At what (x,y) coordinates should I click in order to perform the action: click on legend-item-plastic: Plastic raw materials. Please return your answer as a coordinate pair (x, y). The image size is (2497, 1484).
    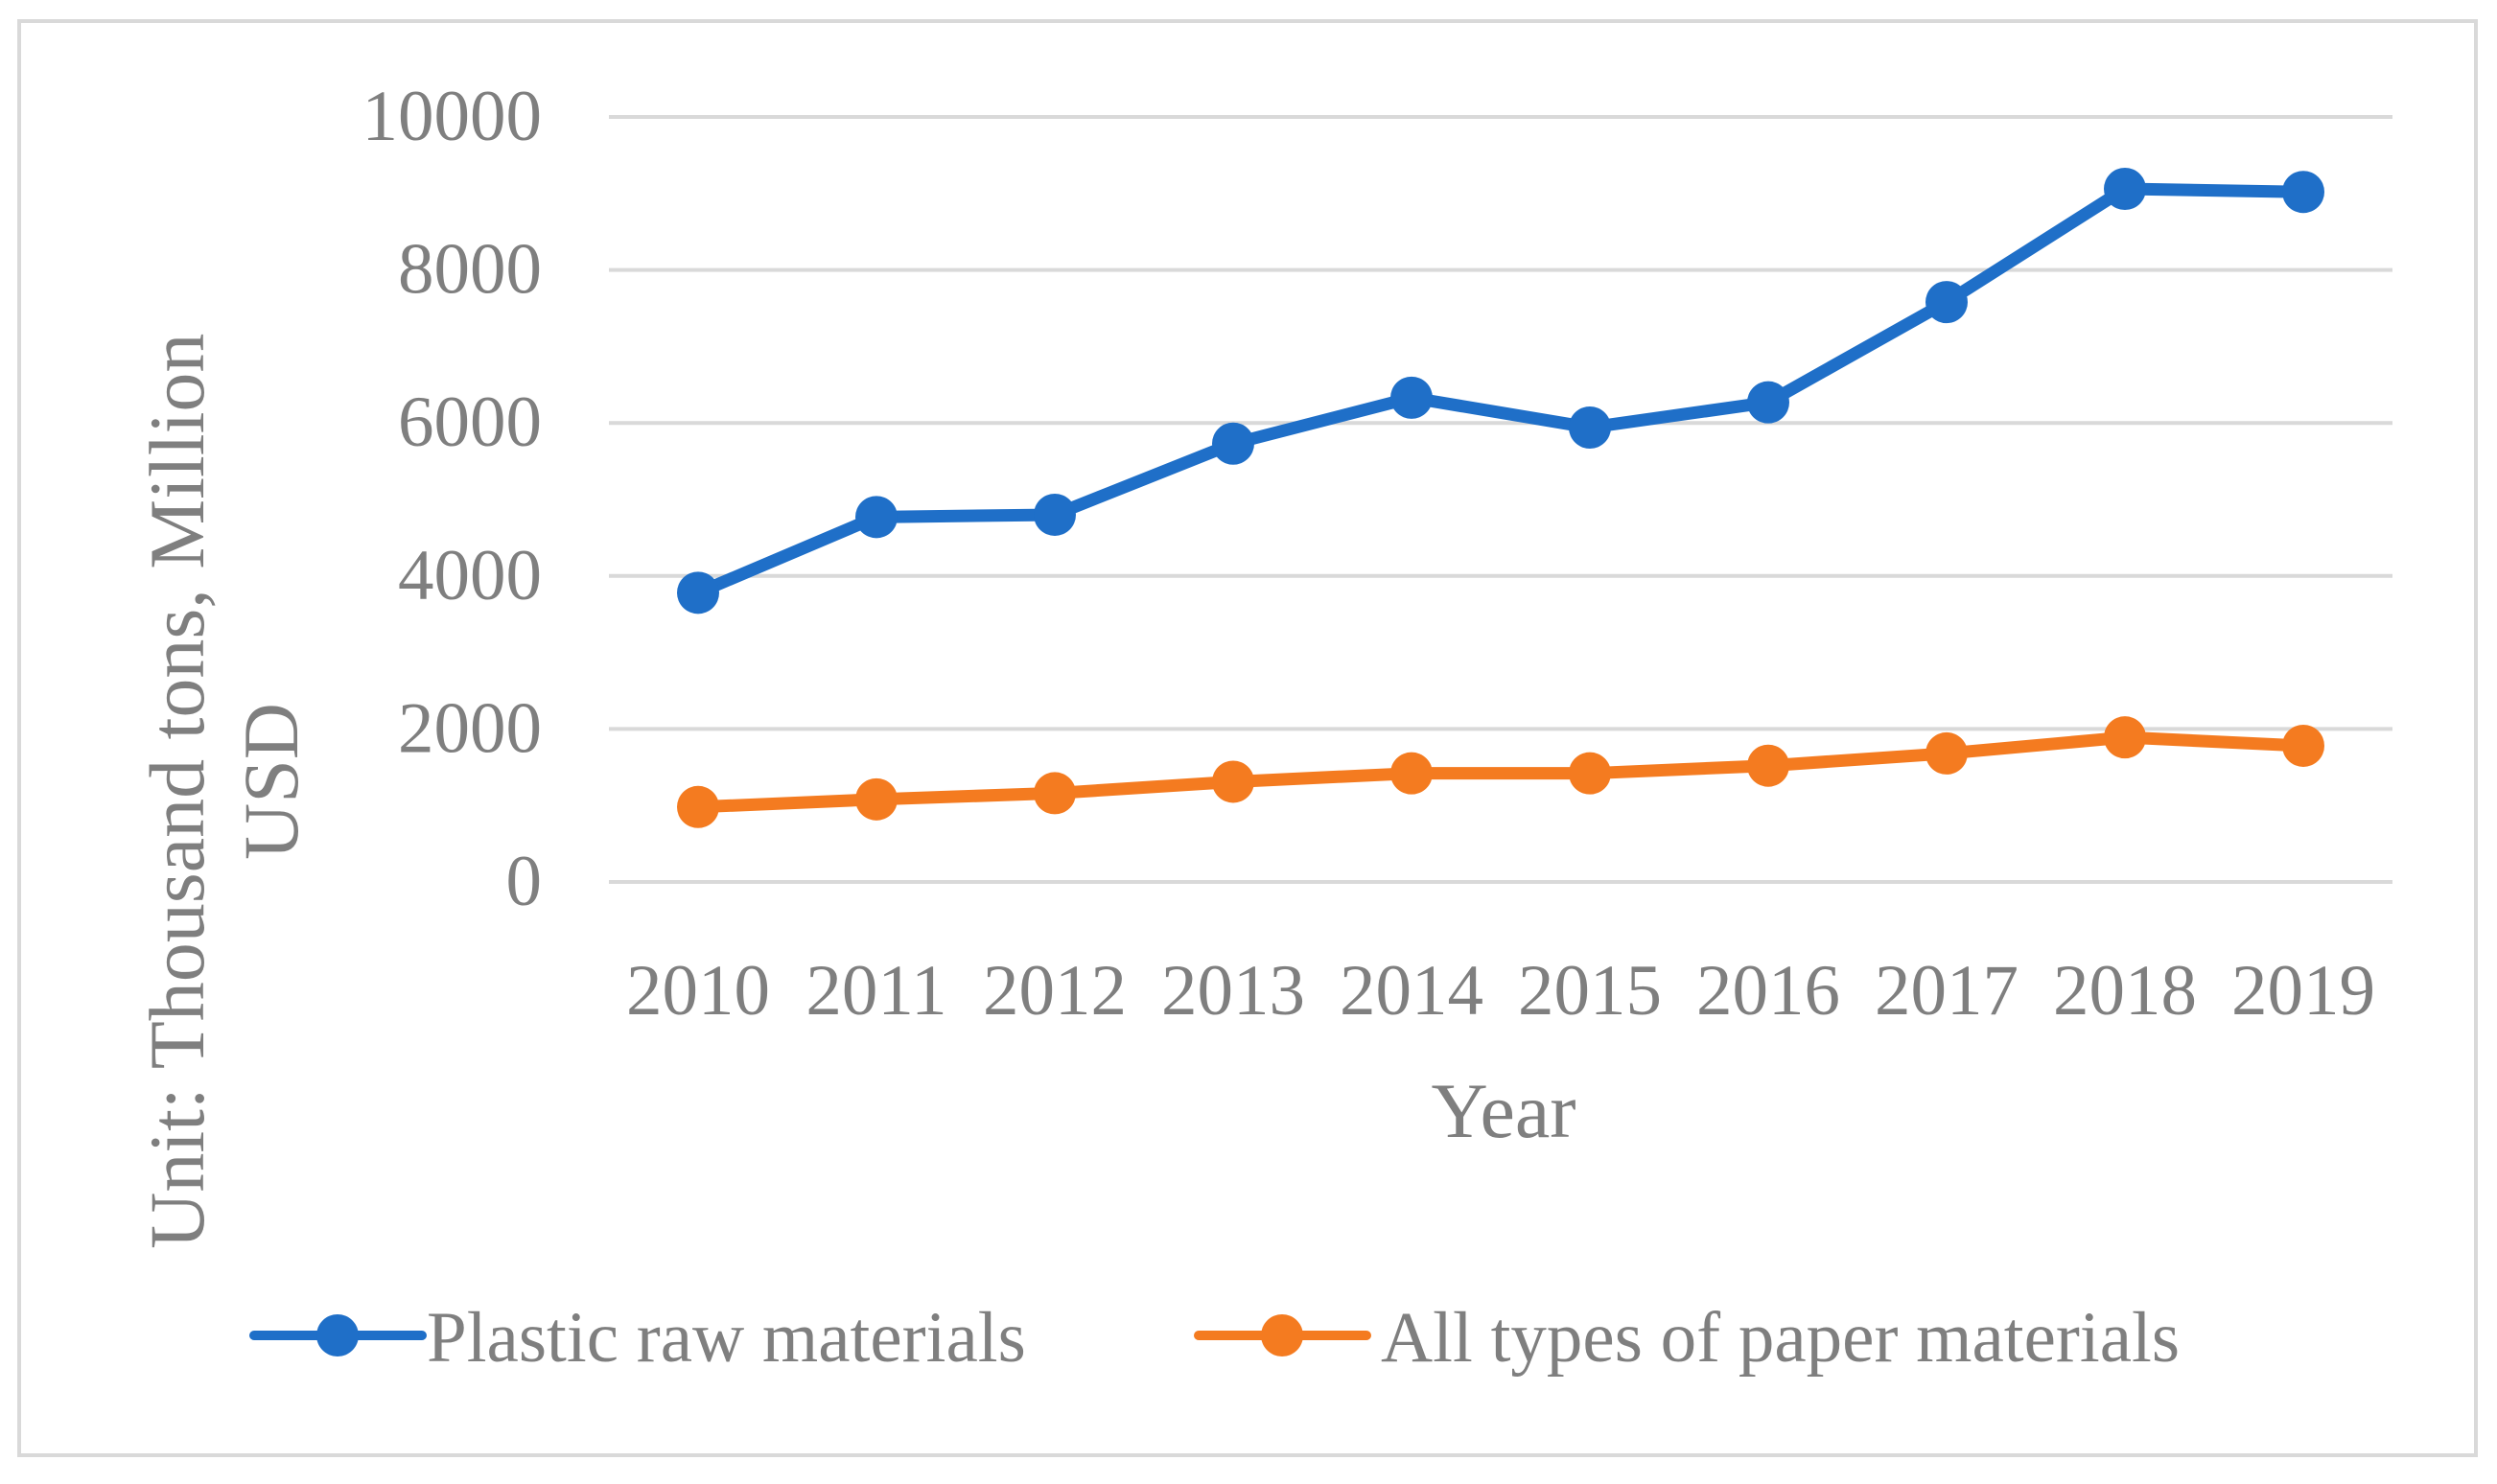
    Looking at the image, I should click on (637, 1338).